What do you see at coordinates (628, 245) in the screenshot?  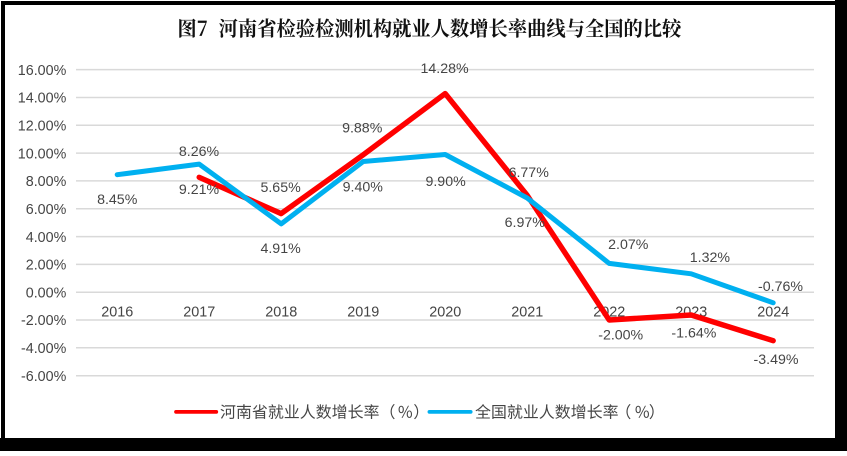 I see `svg-text: 2.07%` at bounding box center [628, 245].